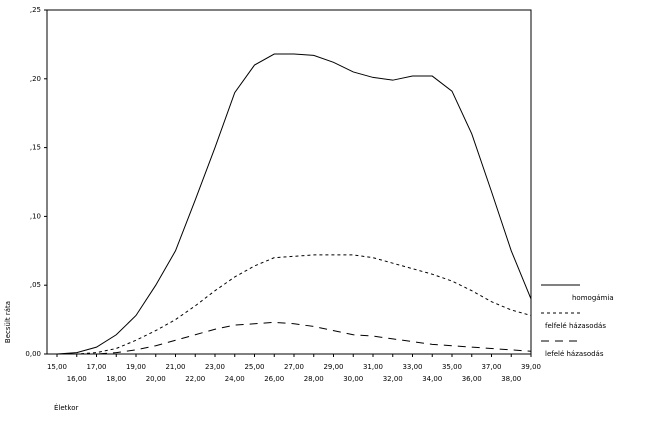 The image size is (647, 422). I want to click on x-tick-label: 27,00, so click(294, 367).